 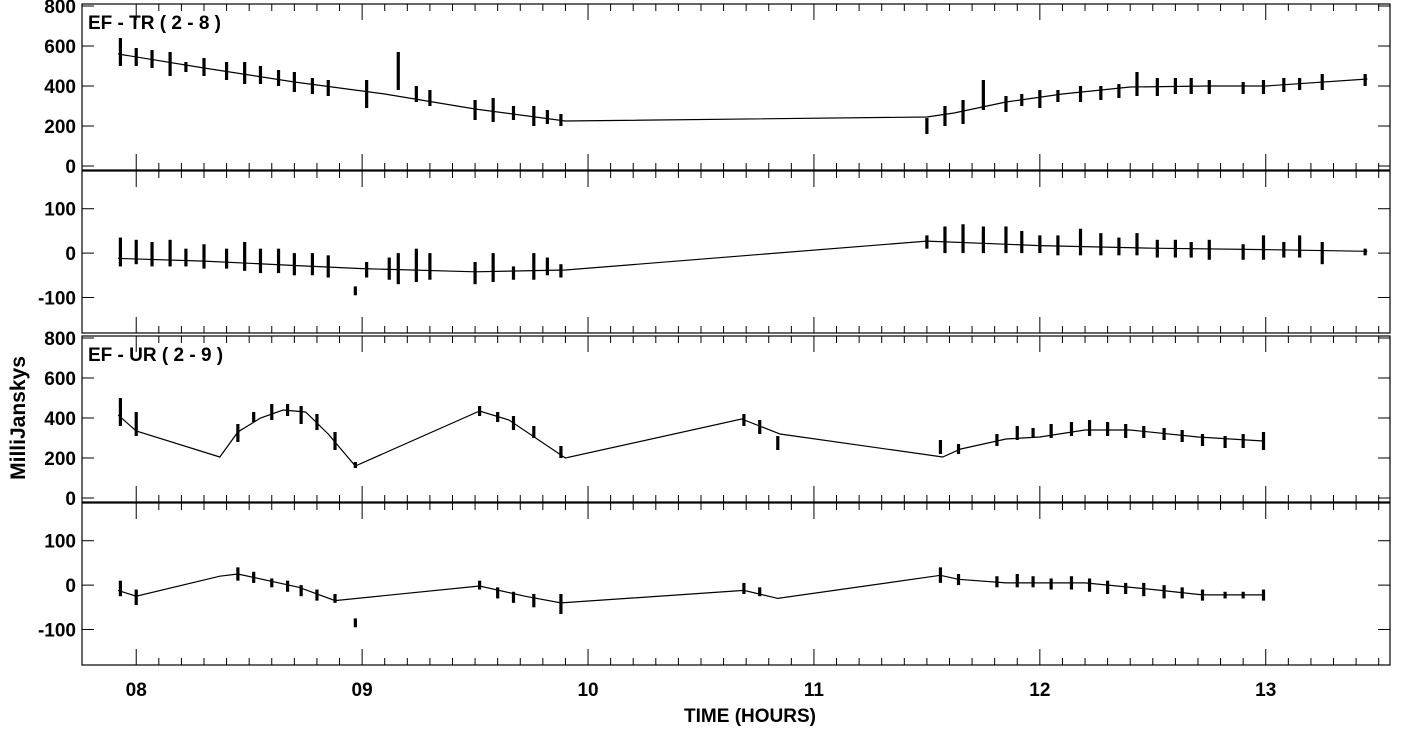 What do you see at coordinates (154, 23) in the screenshot?
I see `baseline-label: EF - TR ( 2 - 8 )` at bounding box center [154, 23].